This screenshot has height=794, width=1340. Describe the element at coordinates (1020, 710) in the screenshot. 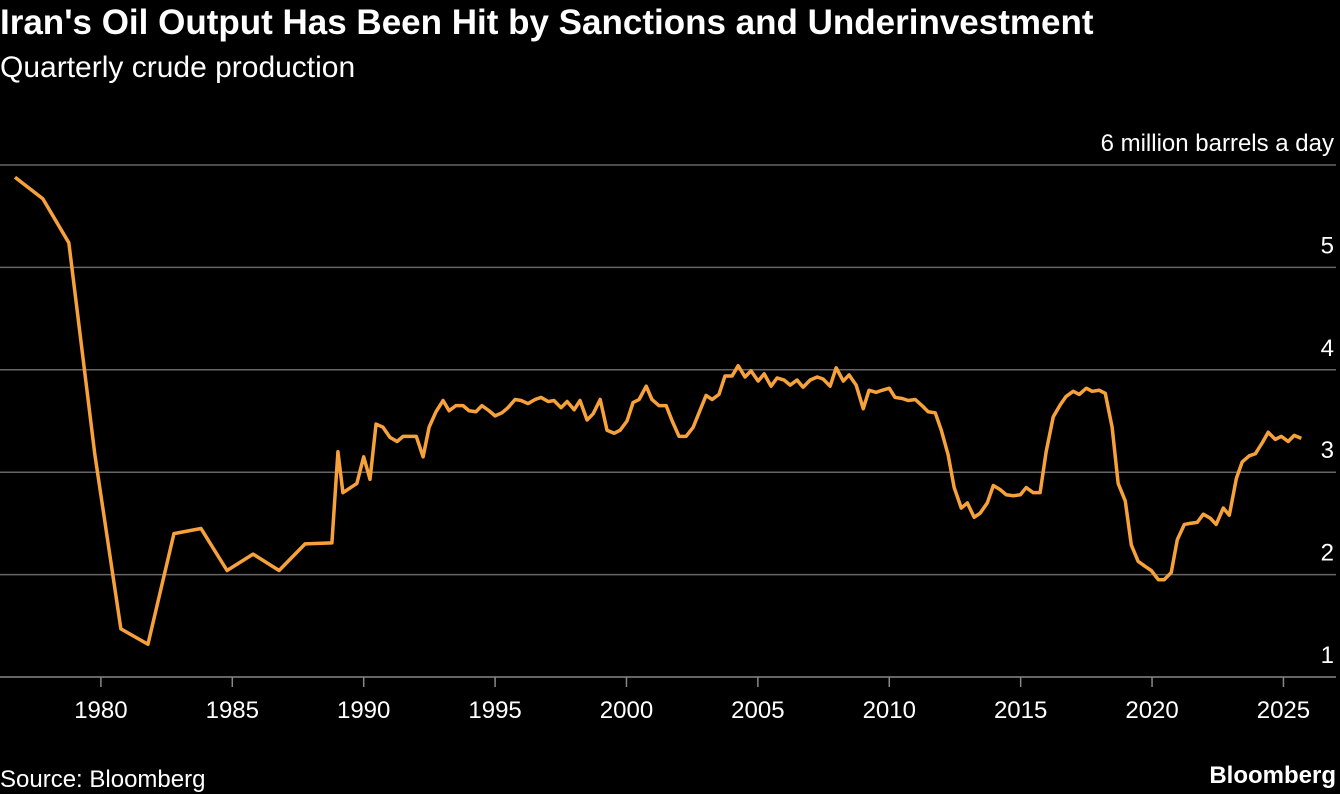

I see `x-tick-label: 2015` at that location.